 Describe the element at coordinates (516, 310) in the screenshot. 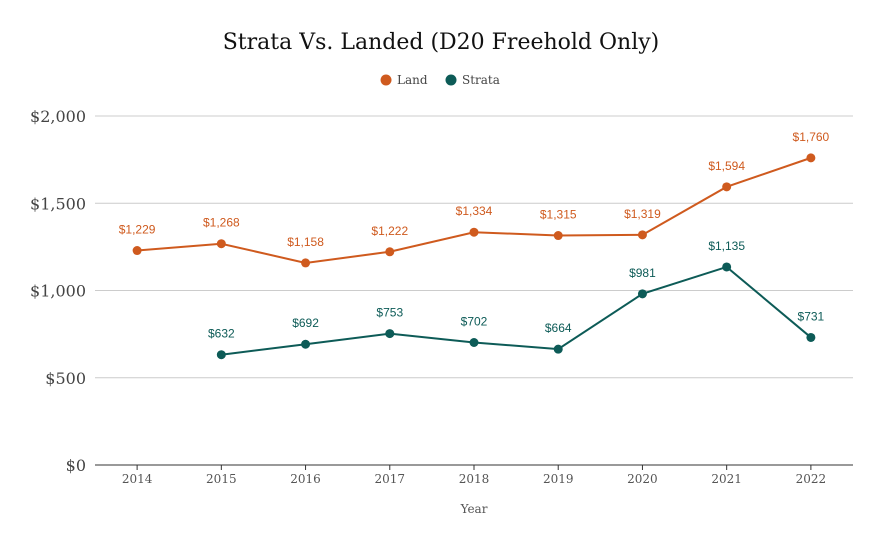

I see `series-line-strata` at that location.